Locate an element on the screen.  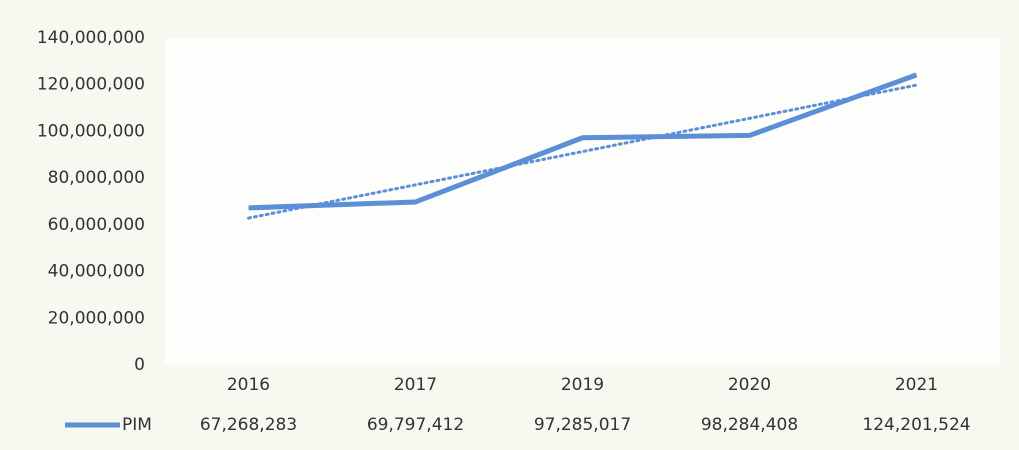
data-table-value: 69,797,412 is located at coordinates (415, 425).